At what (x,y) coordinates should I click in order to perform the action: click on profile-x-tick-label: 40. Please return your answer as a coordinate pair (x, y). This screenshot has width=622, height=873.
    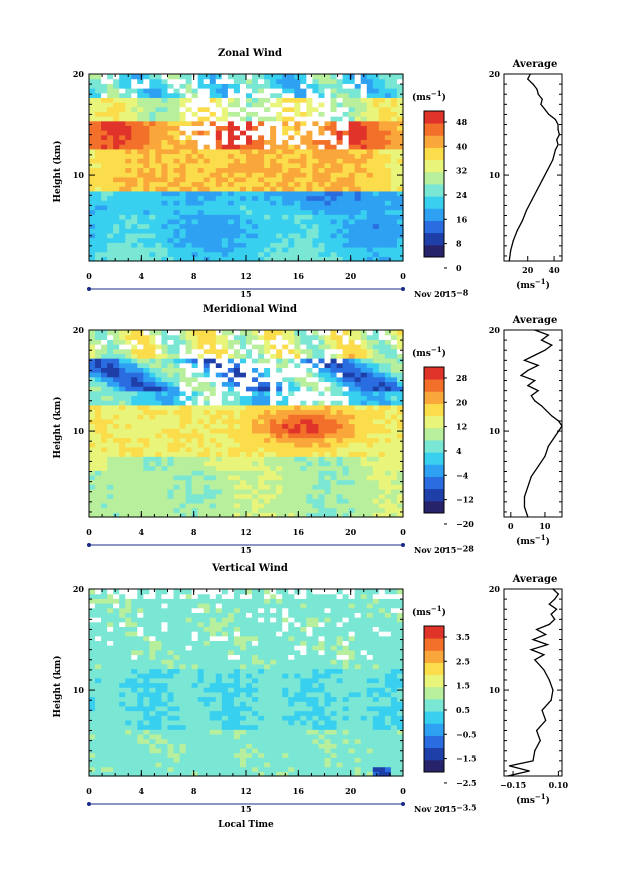
    Looking at the image, I should click on (555, 270).